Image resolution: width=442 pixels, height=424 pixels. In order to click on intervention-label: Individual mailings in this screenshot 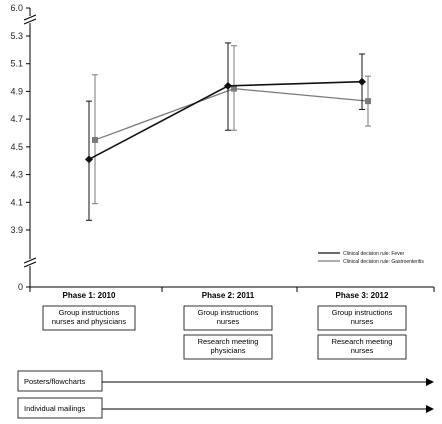, I will do `click(55, 408)`.